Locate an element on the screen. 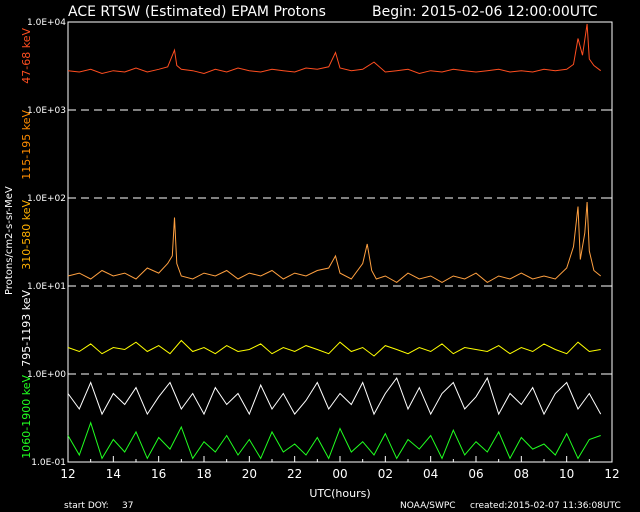 The width and height of the screenshot is (640, 512). y-tick-label: 1.0E+04 is located at coordinates (46, 23).